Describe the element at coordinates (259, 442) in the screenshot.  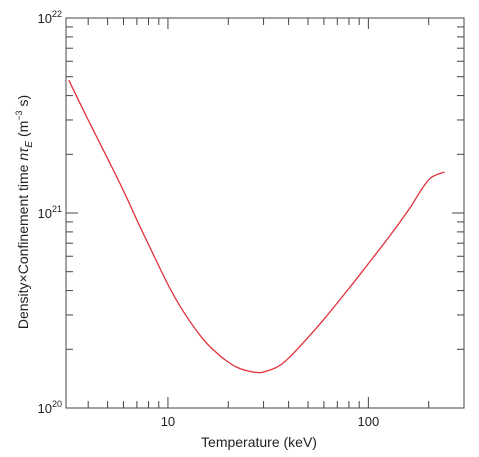
I see `x-axis-title: Temperature (keV)` at that location.